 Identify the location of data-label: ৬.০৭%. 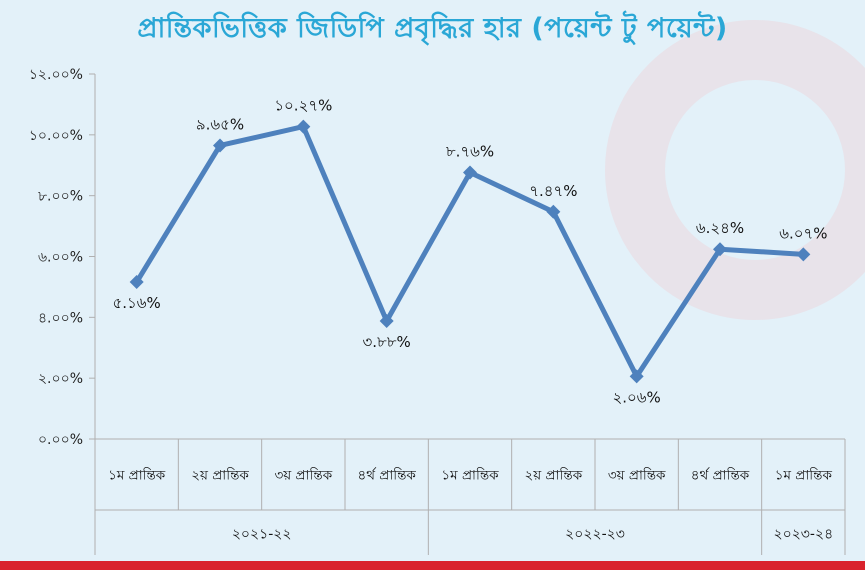
(803, 233).